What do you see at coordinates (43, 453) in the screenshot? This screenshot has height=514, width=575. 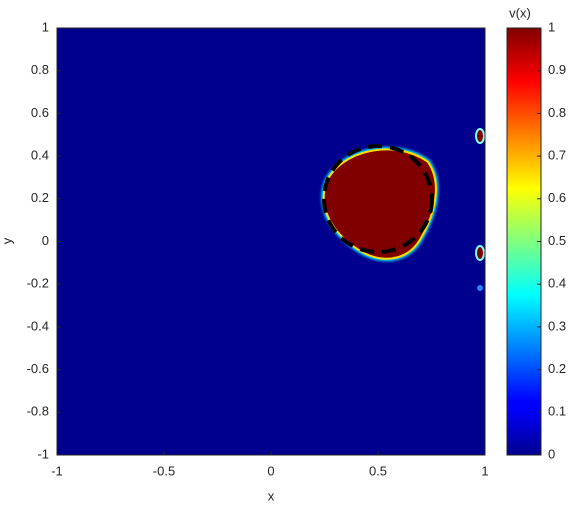 I see `y-tick-label: -1` at bounding box center [43, 453].